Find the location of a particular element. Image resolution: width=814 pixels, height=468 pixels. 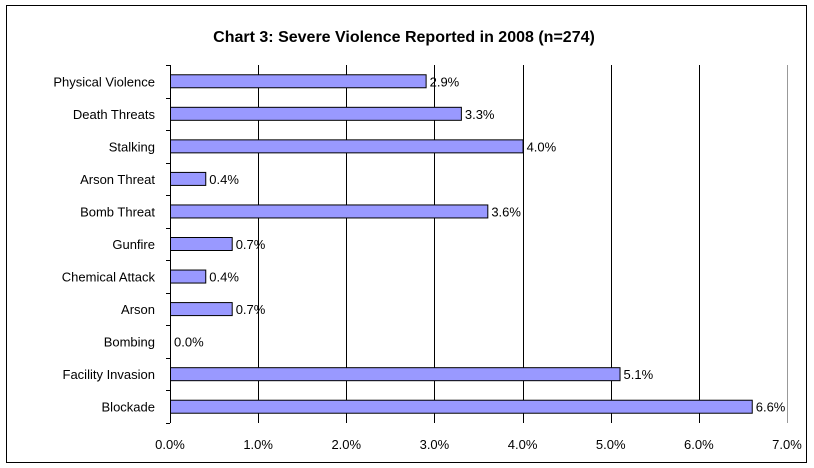

category-label: Facility Invasion is located at coordinates (109, 374).